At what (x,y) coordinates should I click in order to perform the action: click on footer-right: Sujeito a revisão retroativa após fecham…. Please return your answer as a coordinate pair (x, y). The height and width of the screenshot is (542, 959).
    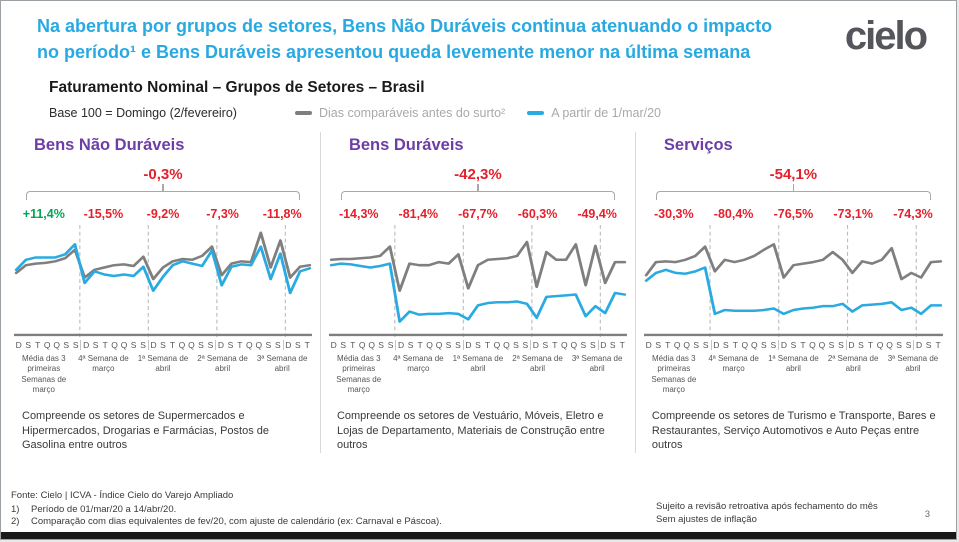
    Looking at the image, I should click on (796, 513).